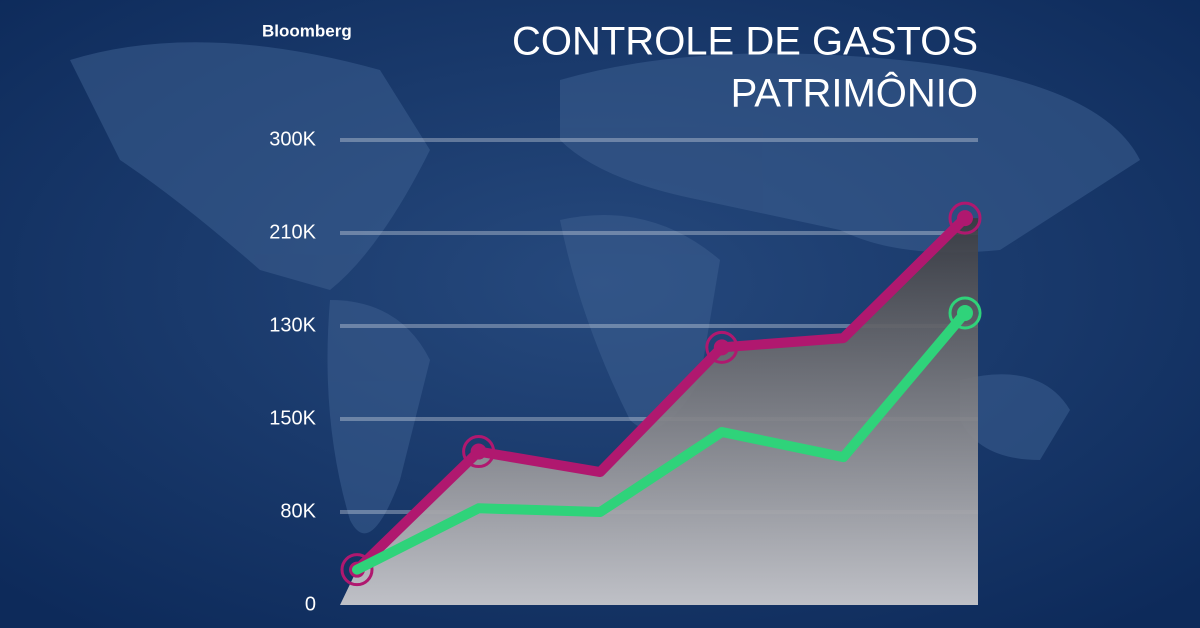 The height and width of the screenshot is (628, 1200). I want to click on y-tick-label: 300K, so click(292, 139).